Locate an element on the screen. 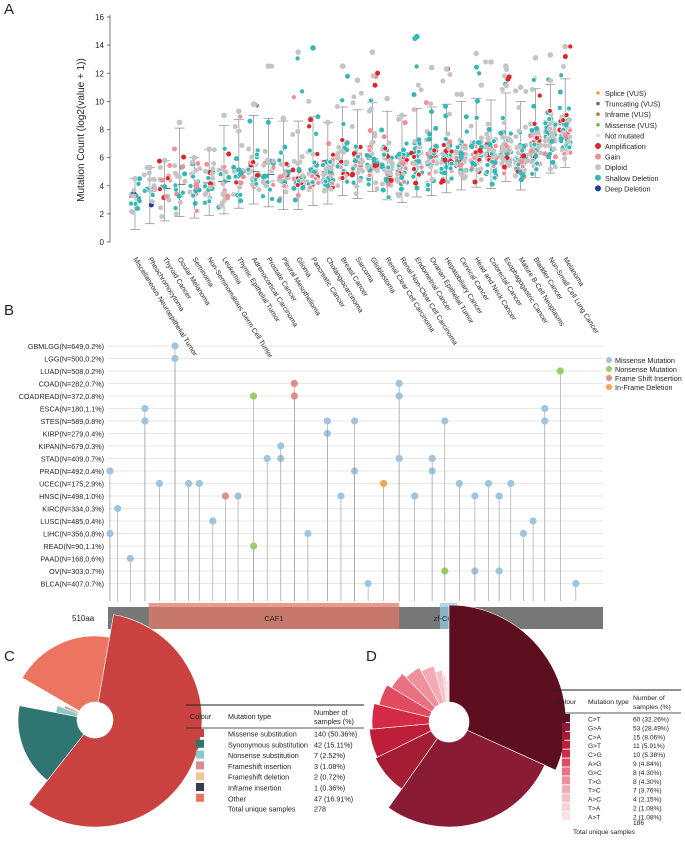  table-header: Colour is located at coordinates (566, 702).